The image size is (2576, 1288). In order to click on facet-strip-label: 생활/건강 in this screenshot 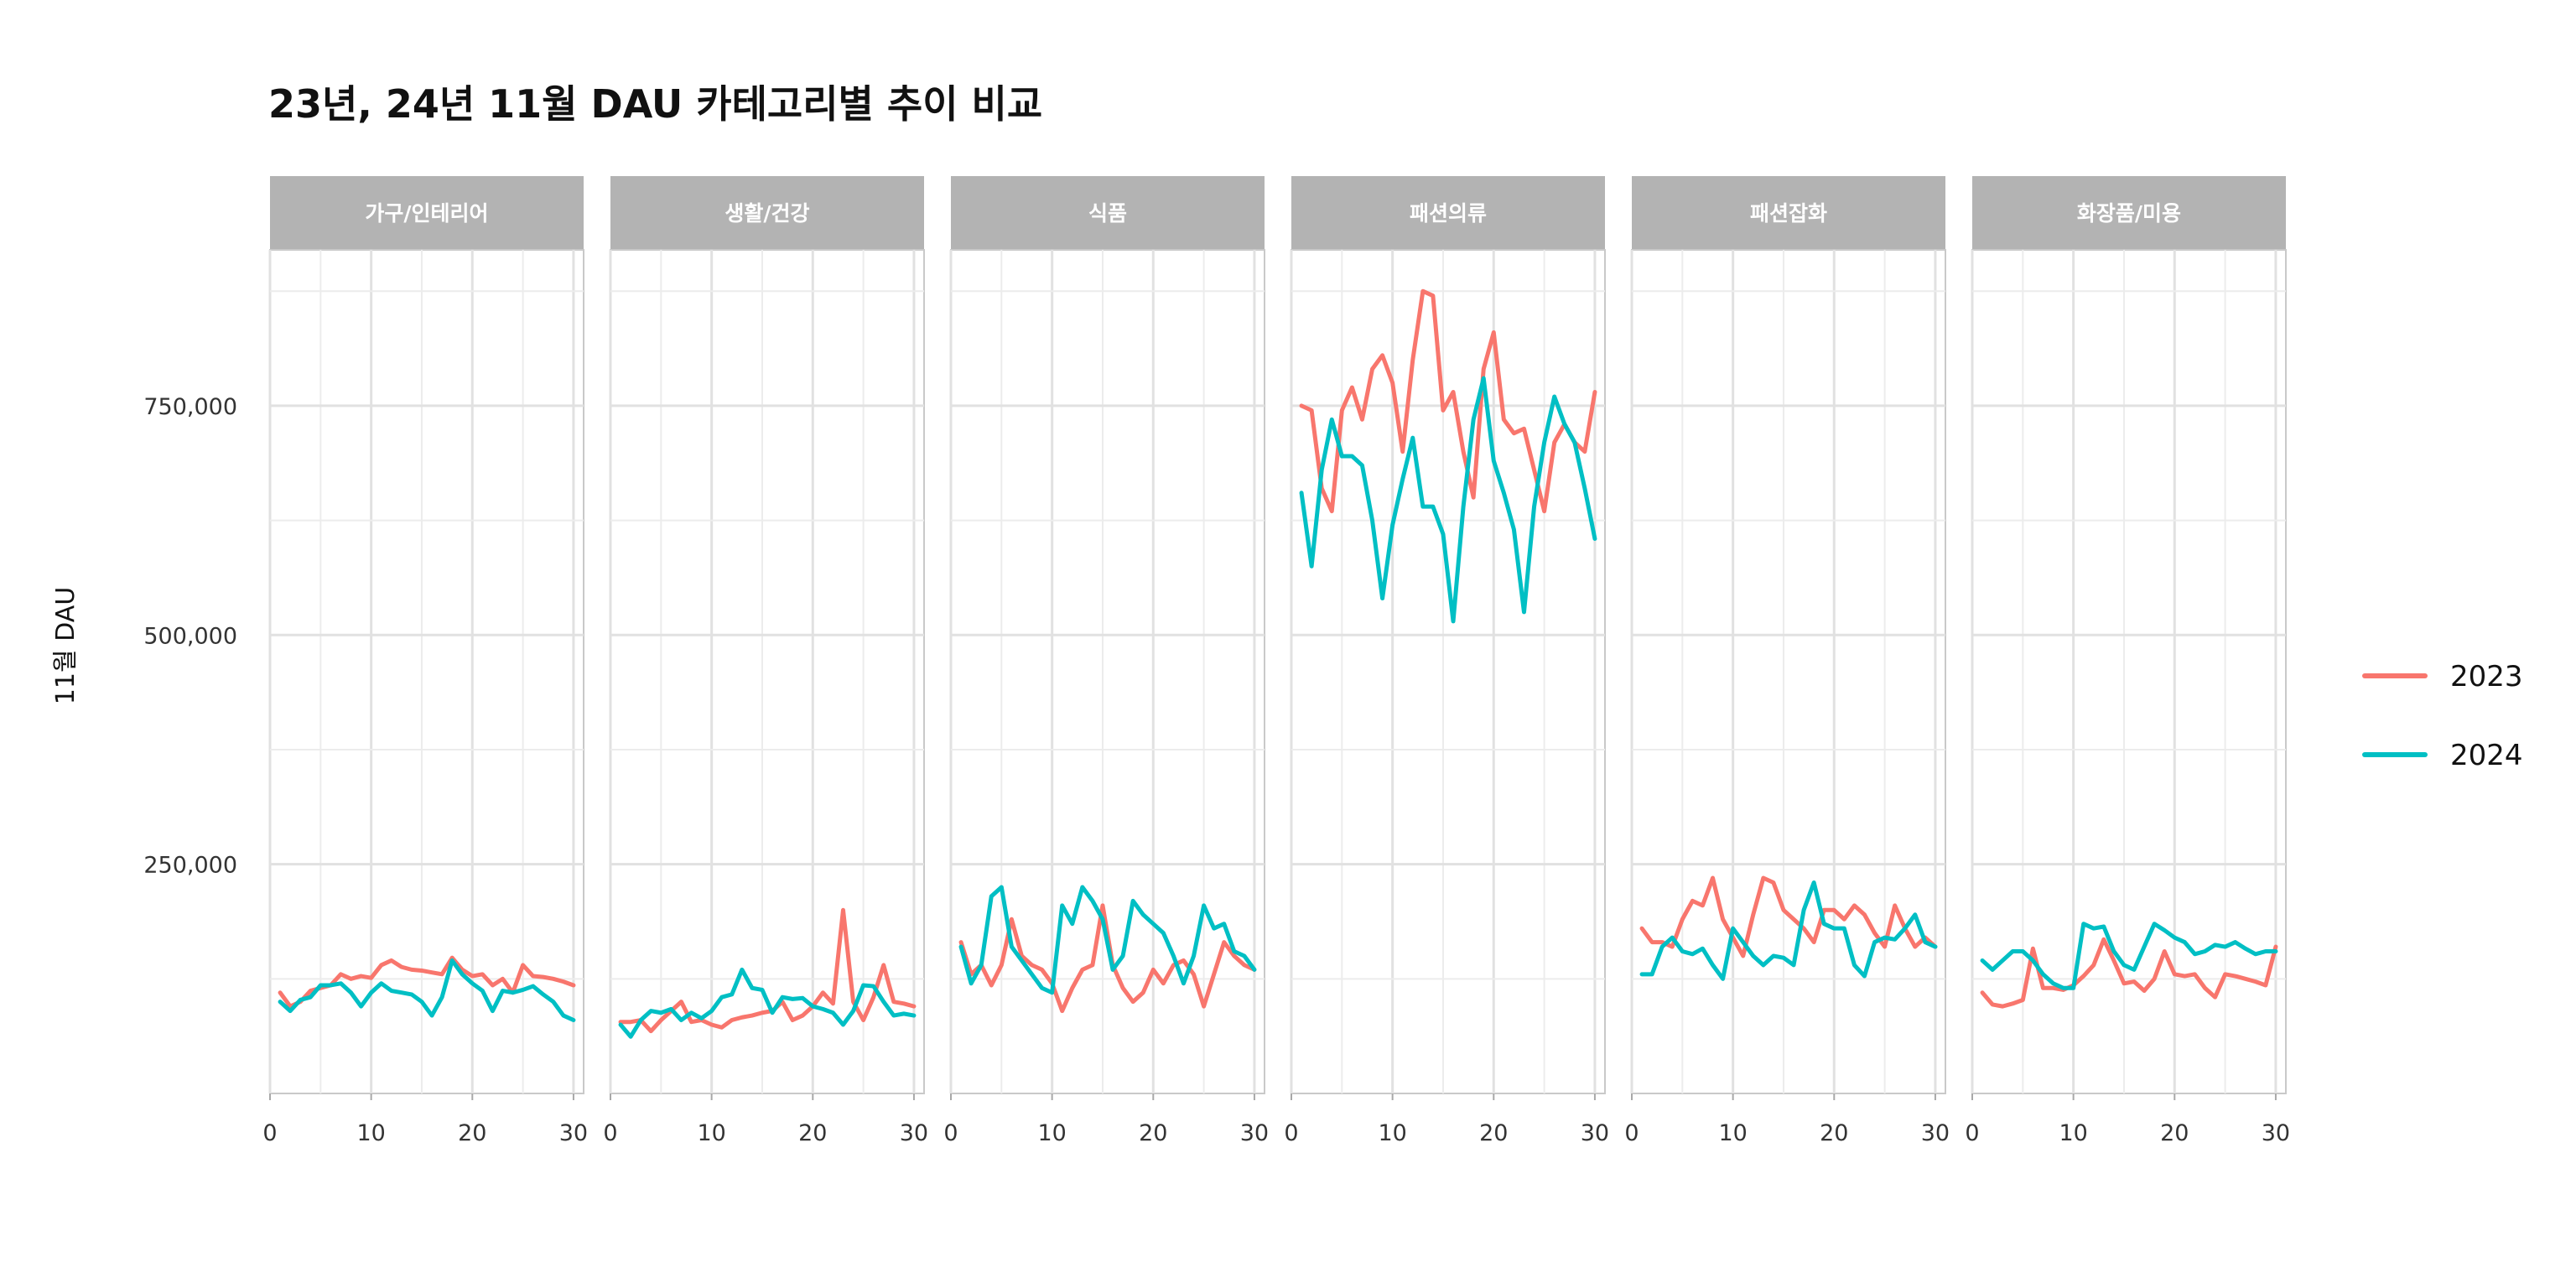, I will do `click(766, 213)`.